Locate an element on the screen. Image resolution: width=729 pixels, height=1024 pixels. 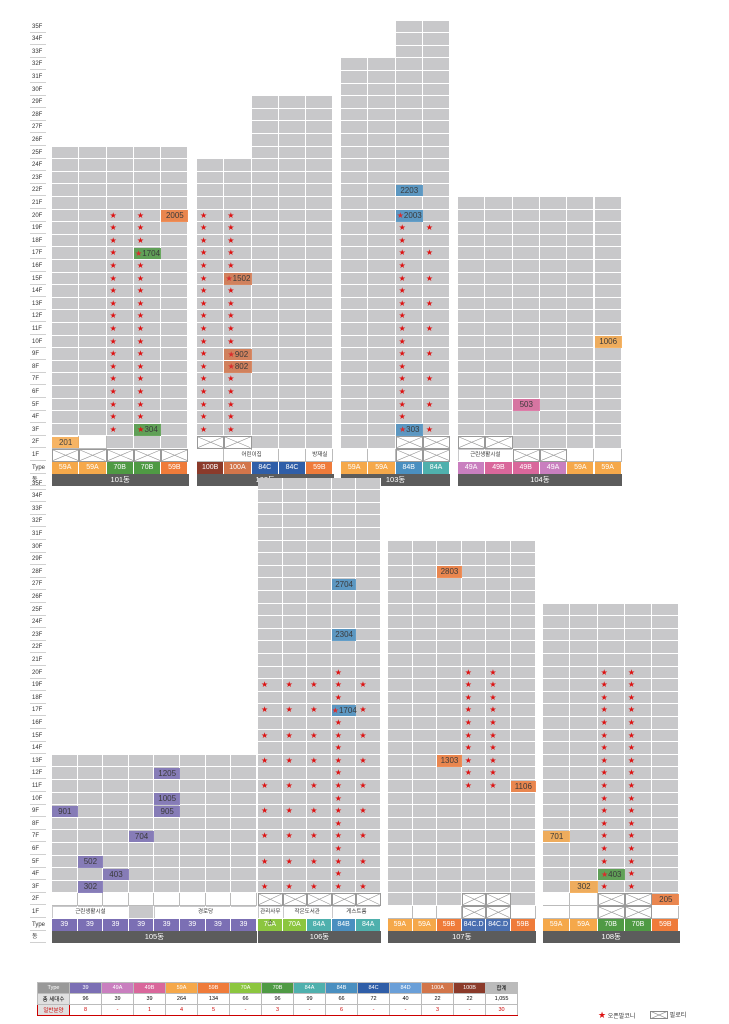
unit-cell: 302 is located at coordinates (90, 887).